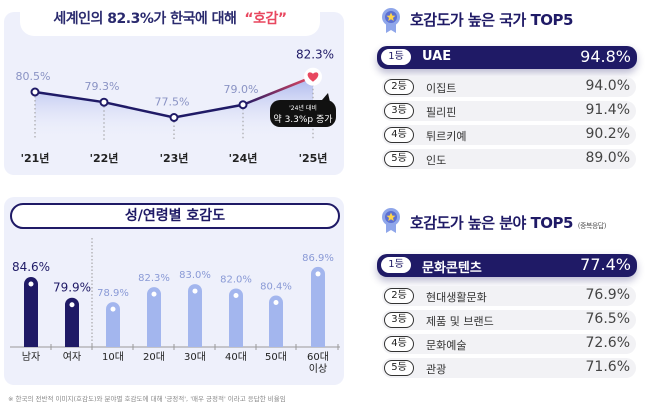 This screenshot has width=650, height=410. I want to click on data-label: 84.6%, so click(31, 267).